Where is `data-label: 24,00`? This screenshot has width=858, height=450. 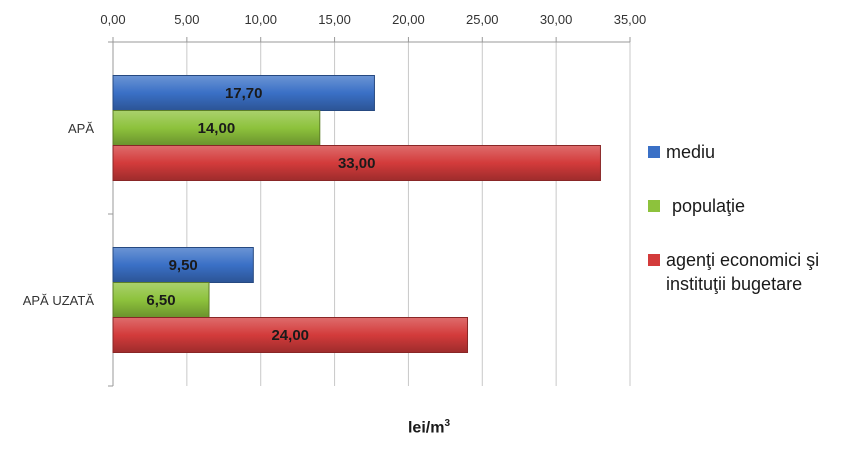
data-label: 24,00 is located at coordinates (290, 335).